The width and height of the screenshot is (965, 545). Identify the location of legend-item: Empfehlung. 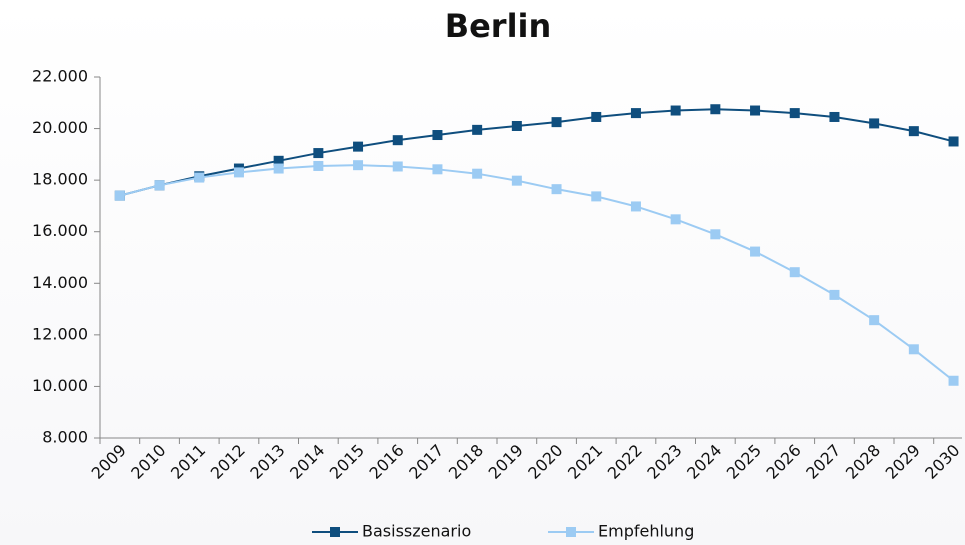
(621, 531).